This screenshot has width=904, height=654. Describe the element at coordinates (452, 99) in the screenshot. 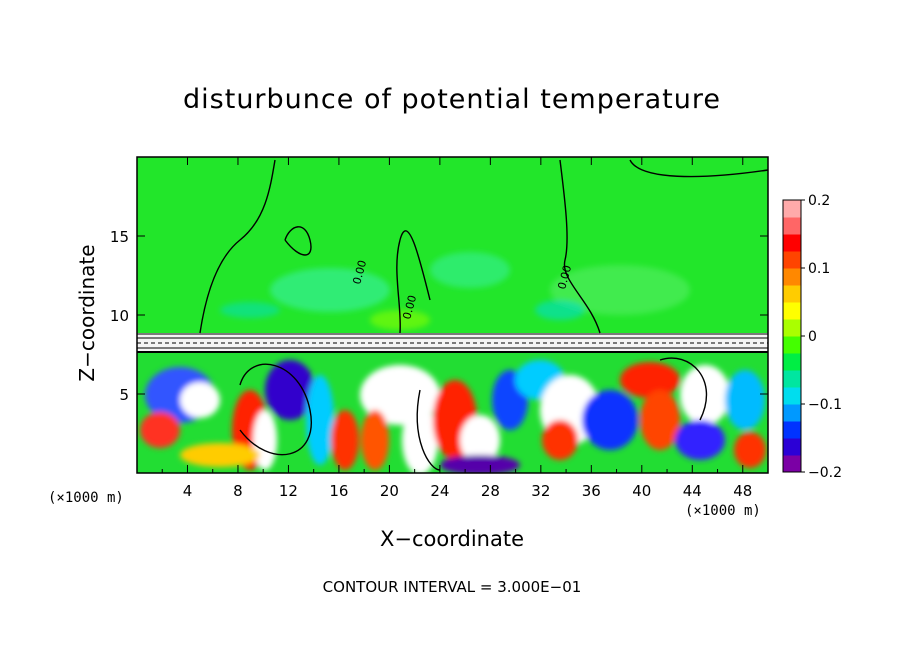

I see `chart-title: disturbunce of potential temperature` at that location.